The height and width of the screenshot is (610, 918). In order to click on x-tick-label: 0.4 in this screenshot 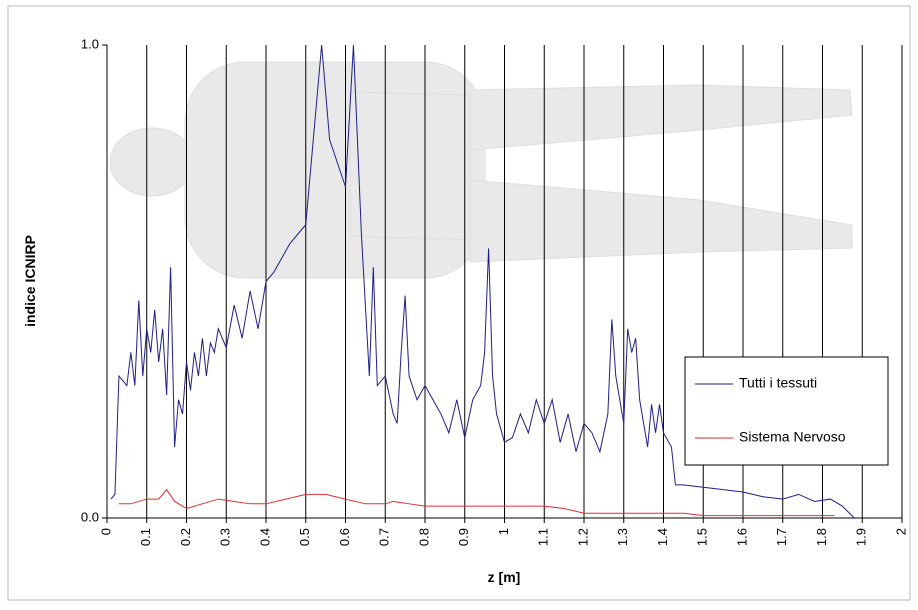, I will do `click(264, 537)`.